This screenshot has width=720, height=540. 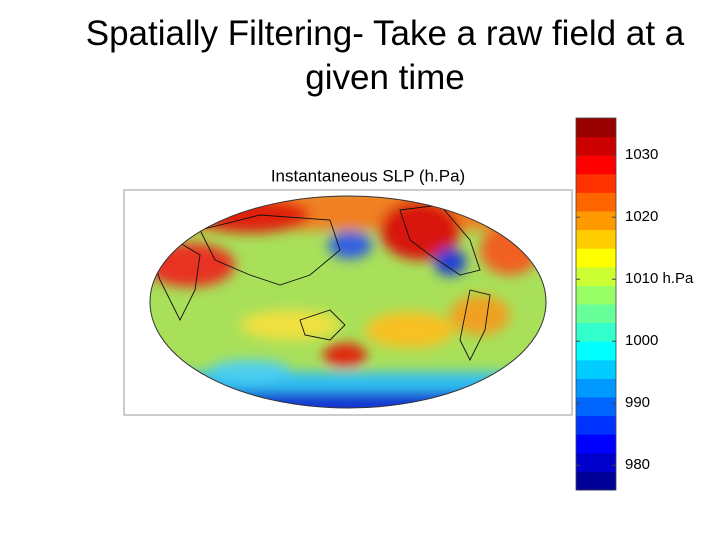 What do you see at coordinates (368, 175) in the screenshot?
I see `map-label: Instantaneous SLP (h.Pa)` at bounding box center [368, 175].